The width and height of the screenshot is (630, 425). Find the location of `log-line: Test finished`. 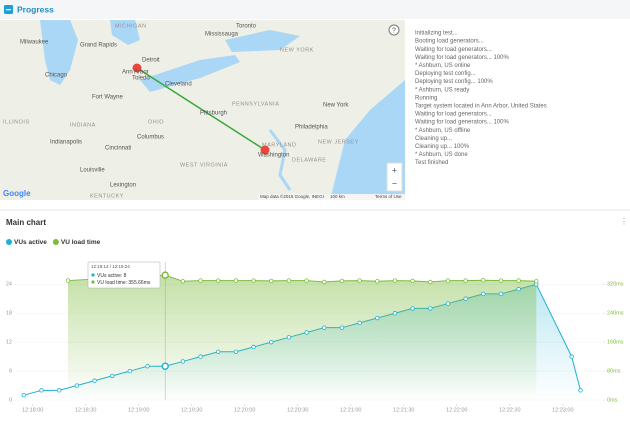

log-line: Test finished is located at coordinates (431, 163).